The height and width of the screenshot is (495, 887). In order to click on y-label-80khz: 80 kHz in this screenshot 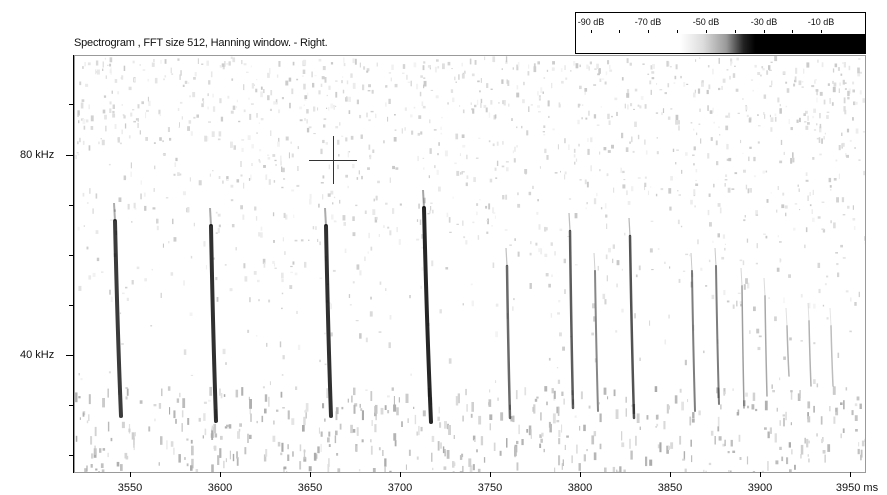, I will do `click(37, 155)`.